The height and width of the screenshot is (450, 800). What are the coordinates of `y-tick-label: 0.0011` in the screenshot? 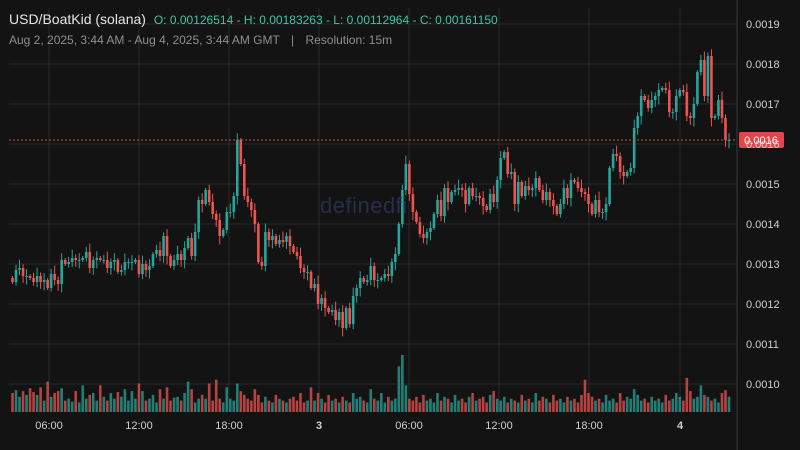 It's located at (762, 345).